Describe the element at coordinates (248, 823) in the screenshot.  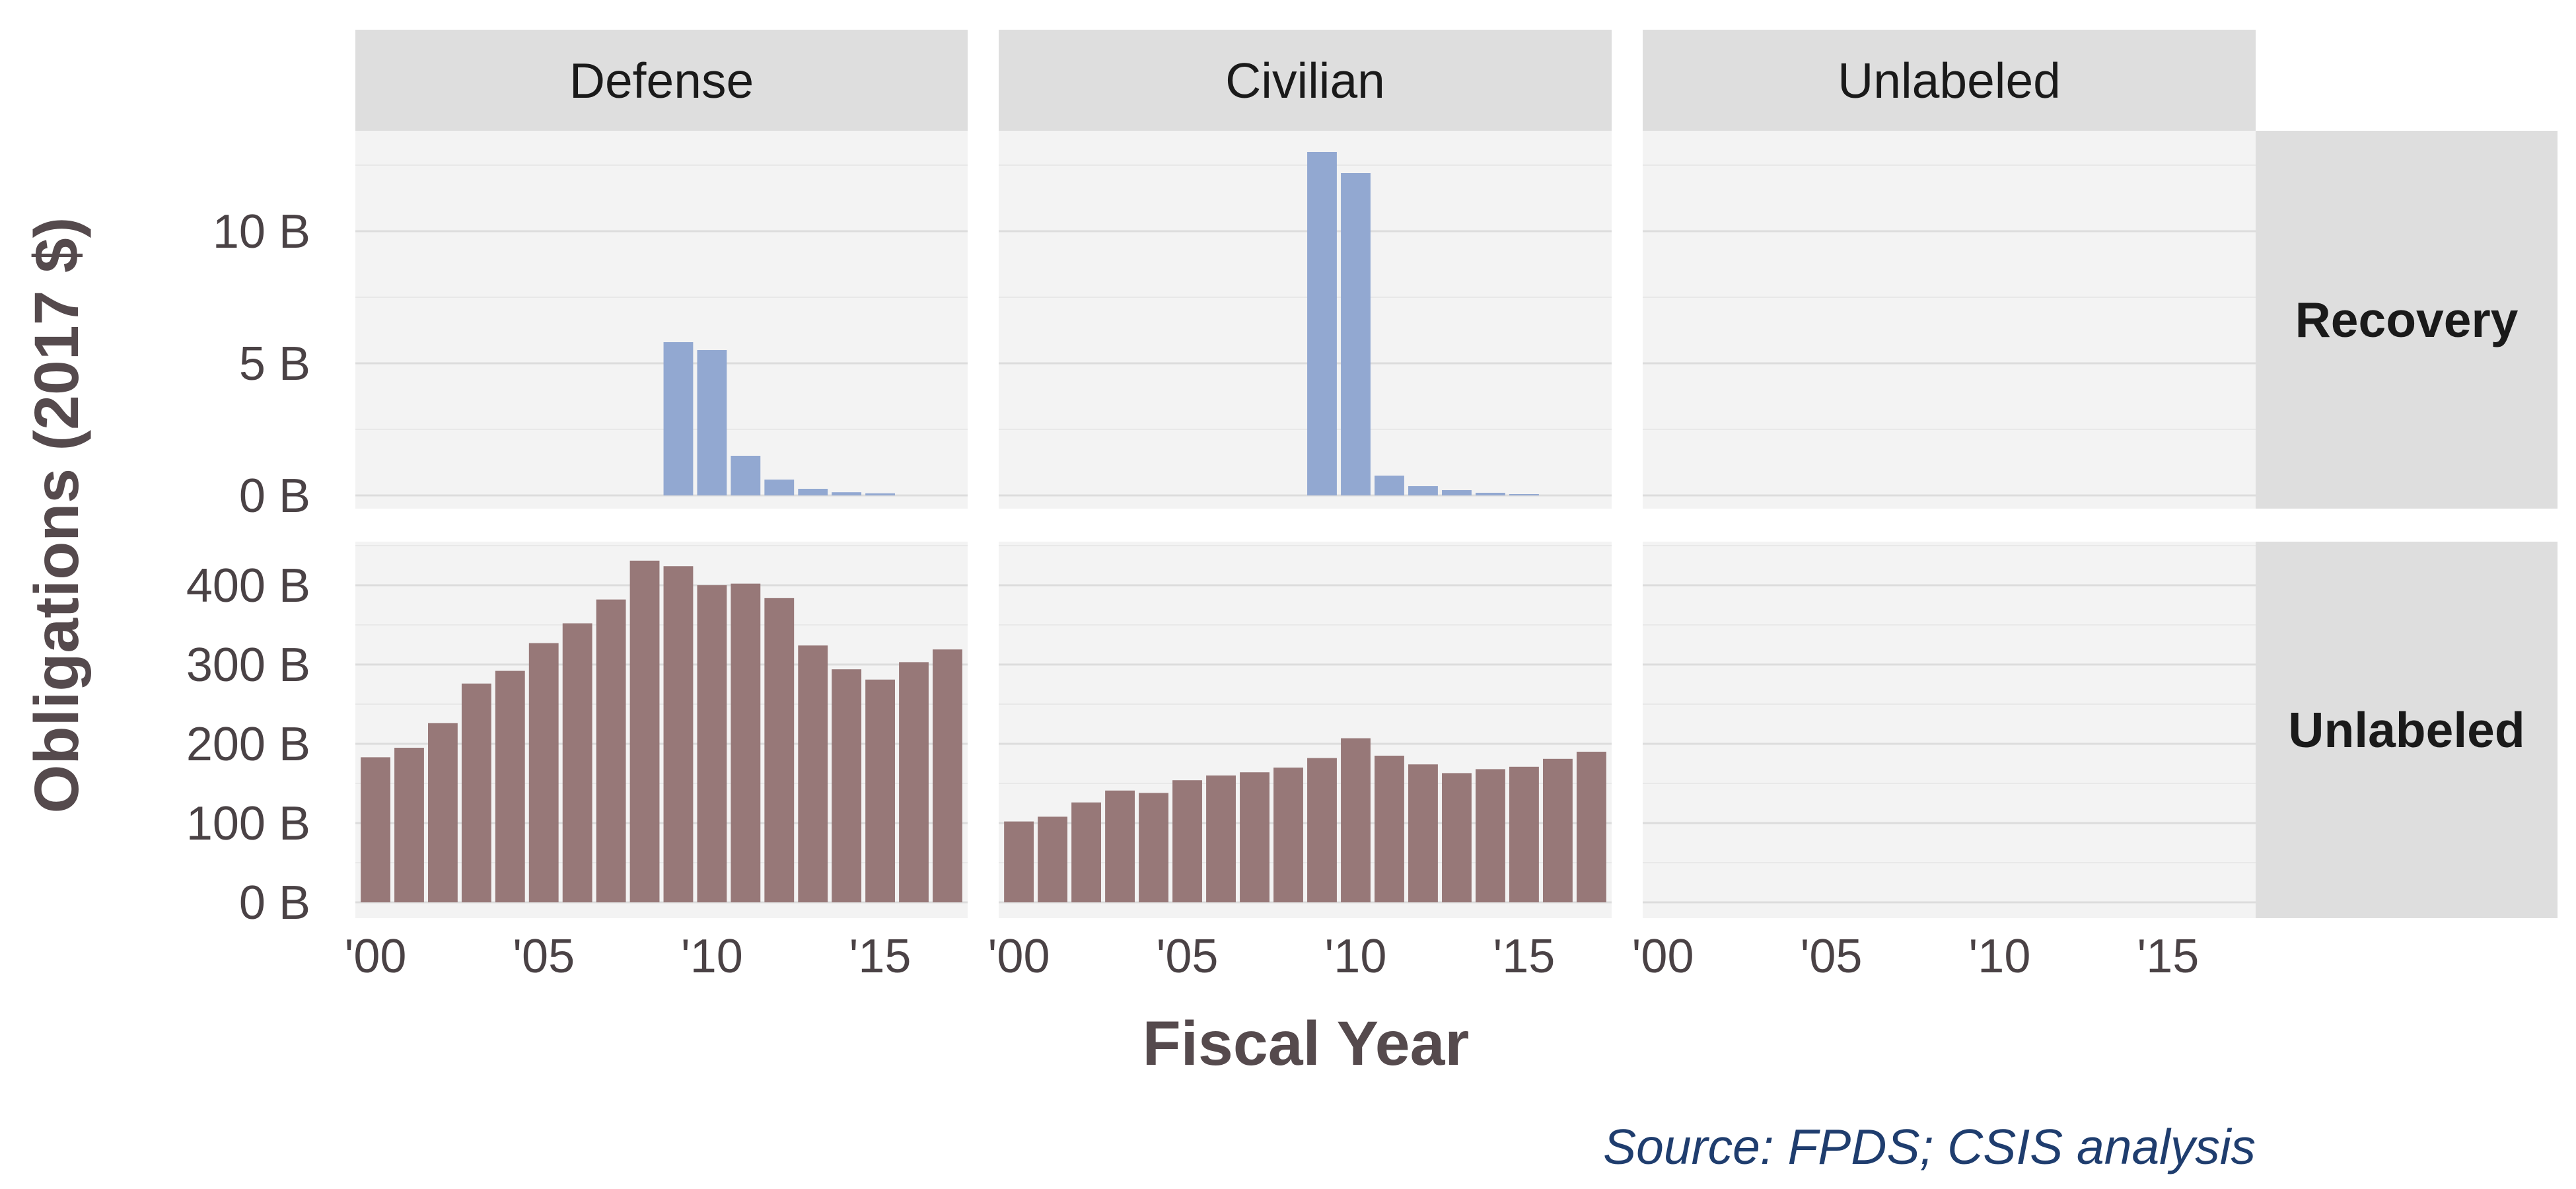
I see `y-tick-label: 100 B` at that location.